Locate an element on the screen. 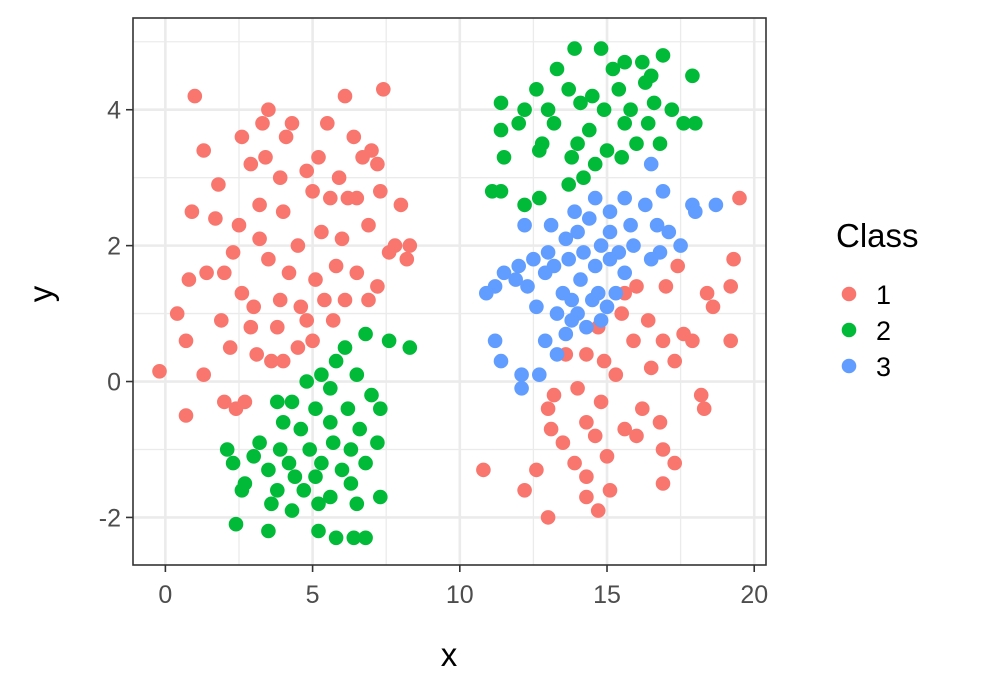  x-tick-labels: 0 5 10 15 20 is located at coordinates (463, 595).